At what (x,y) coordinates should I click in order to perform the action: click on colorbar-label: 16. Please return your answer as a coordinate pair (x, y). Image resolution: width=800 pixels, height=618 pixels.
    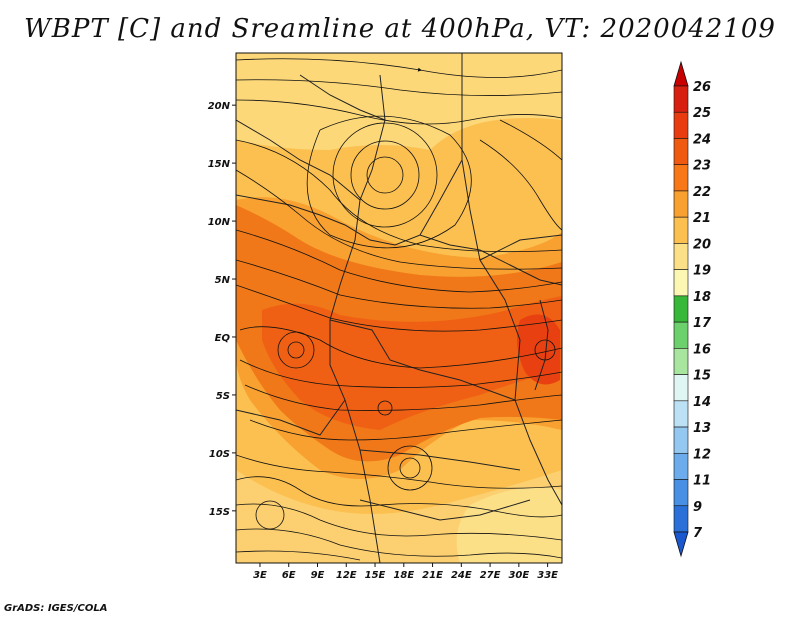
    Looking at the image, I should click on (702, 349).